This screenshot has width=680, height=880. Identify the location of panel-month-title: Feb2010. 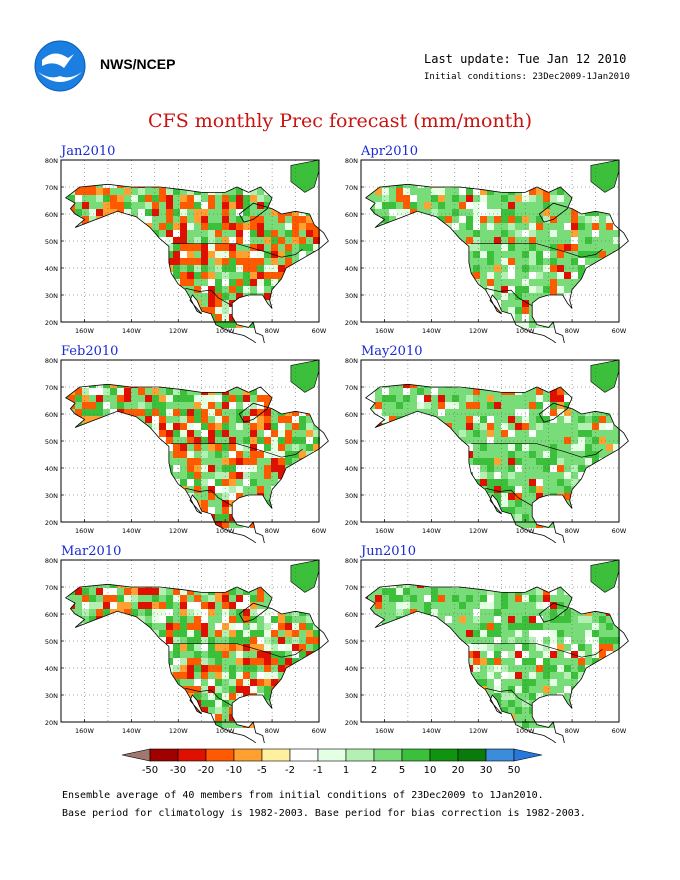
(90, 351).